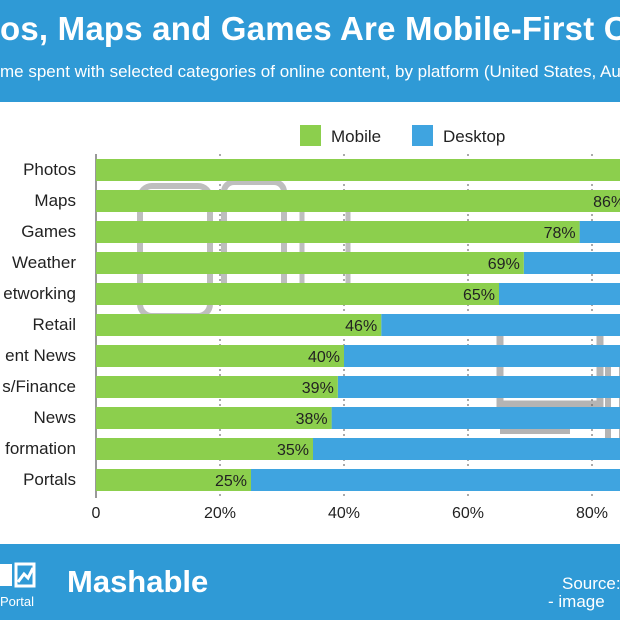 Image resolution: width=620 pixels, height=620 pixels. Describe the element at coordinates (18, 575) in the screenshot. I see `statista-logo-icon` at that location.